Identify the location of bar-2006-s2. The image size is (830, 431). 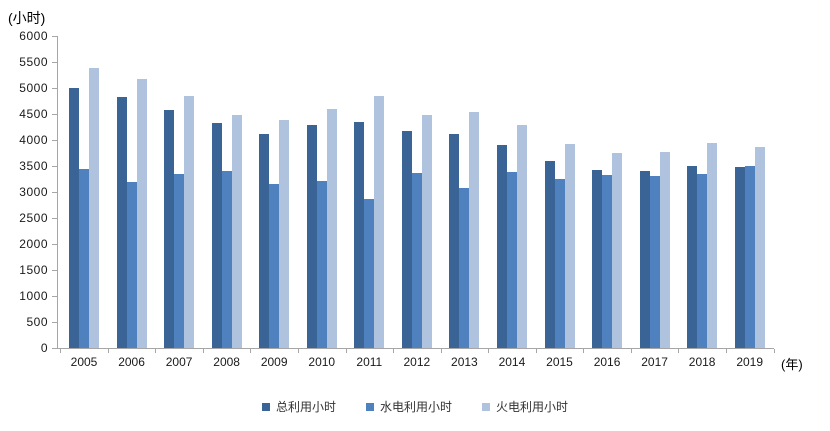
(141, 213).